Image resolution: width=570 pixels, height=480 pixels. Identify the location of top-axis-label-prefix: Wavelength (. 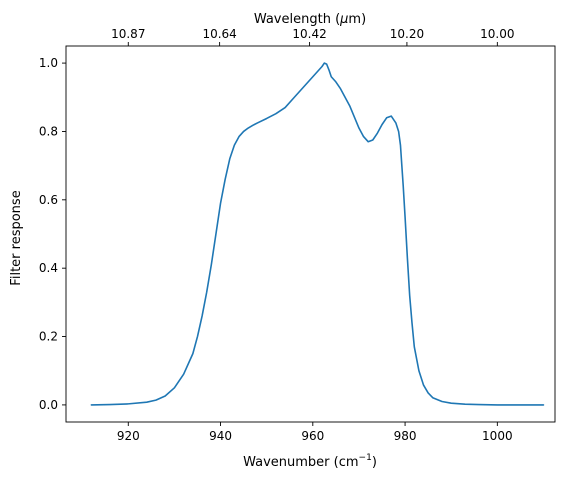
(297, 19).